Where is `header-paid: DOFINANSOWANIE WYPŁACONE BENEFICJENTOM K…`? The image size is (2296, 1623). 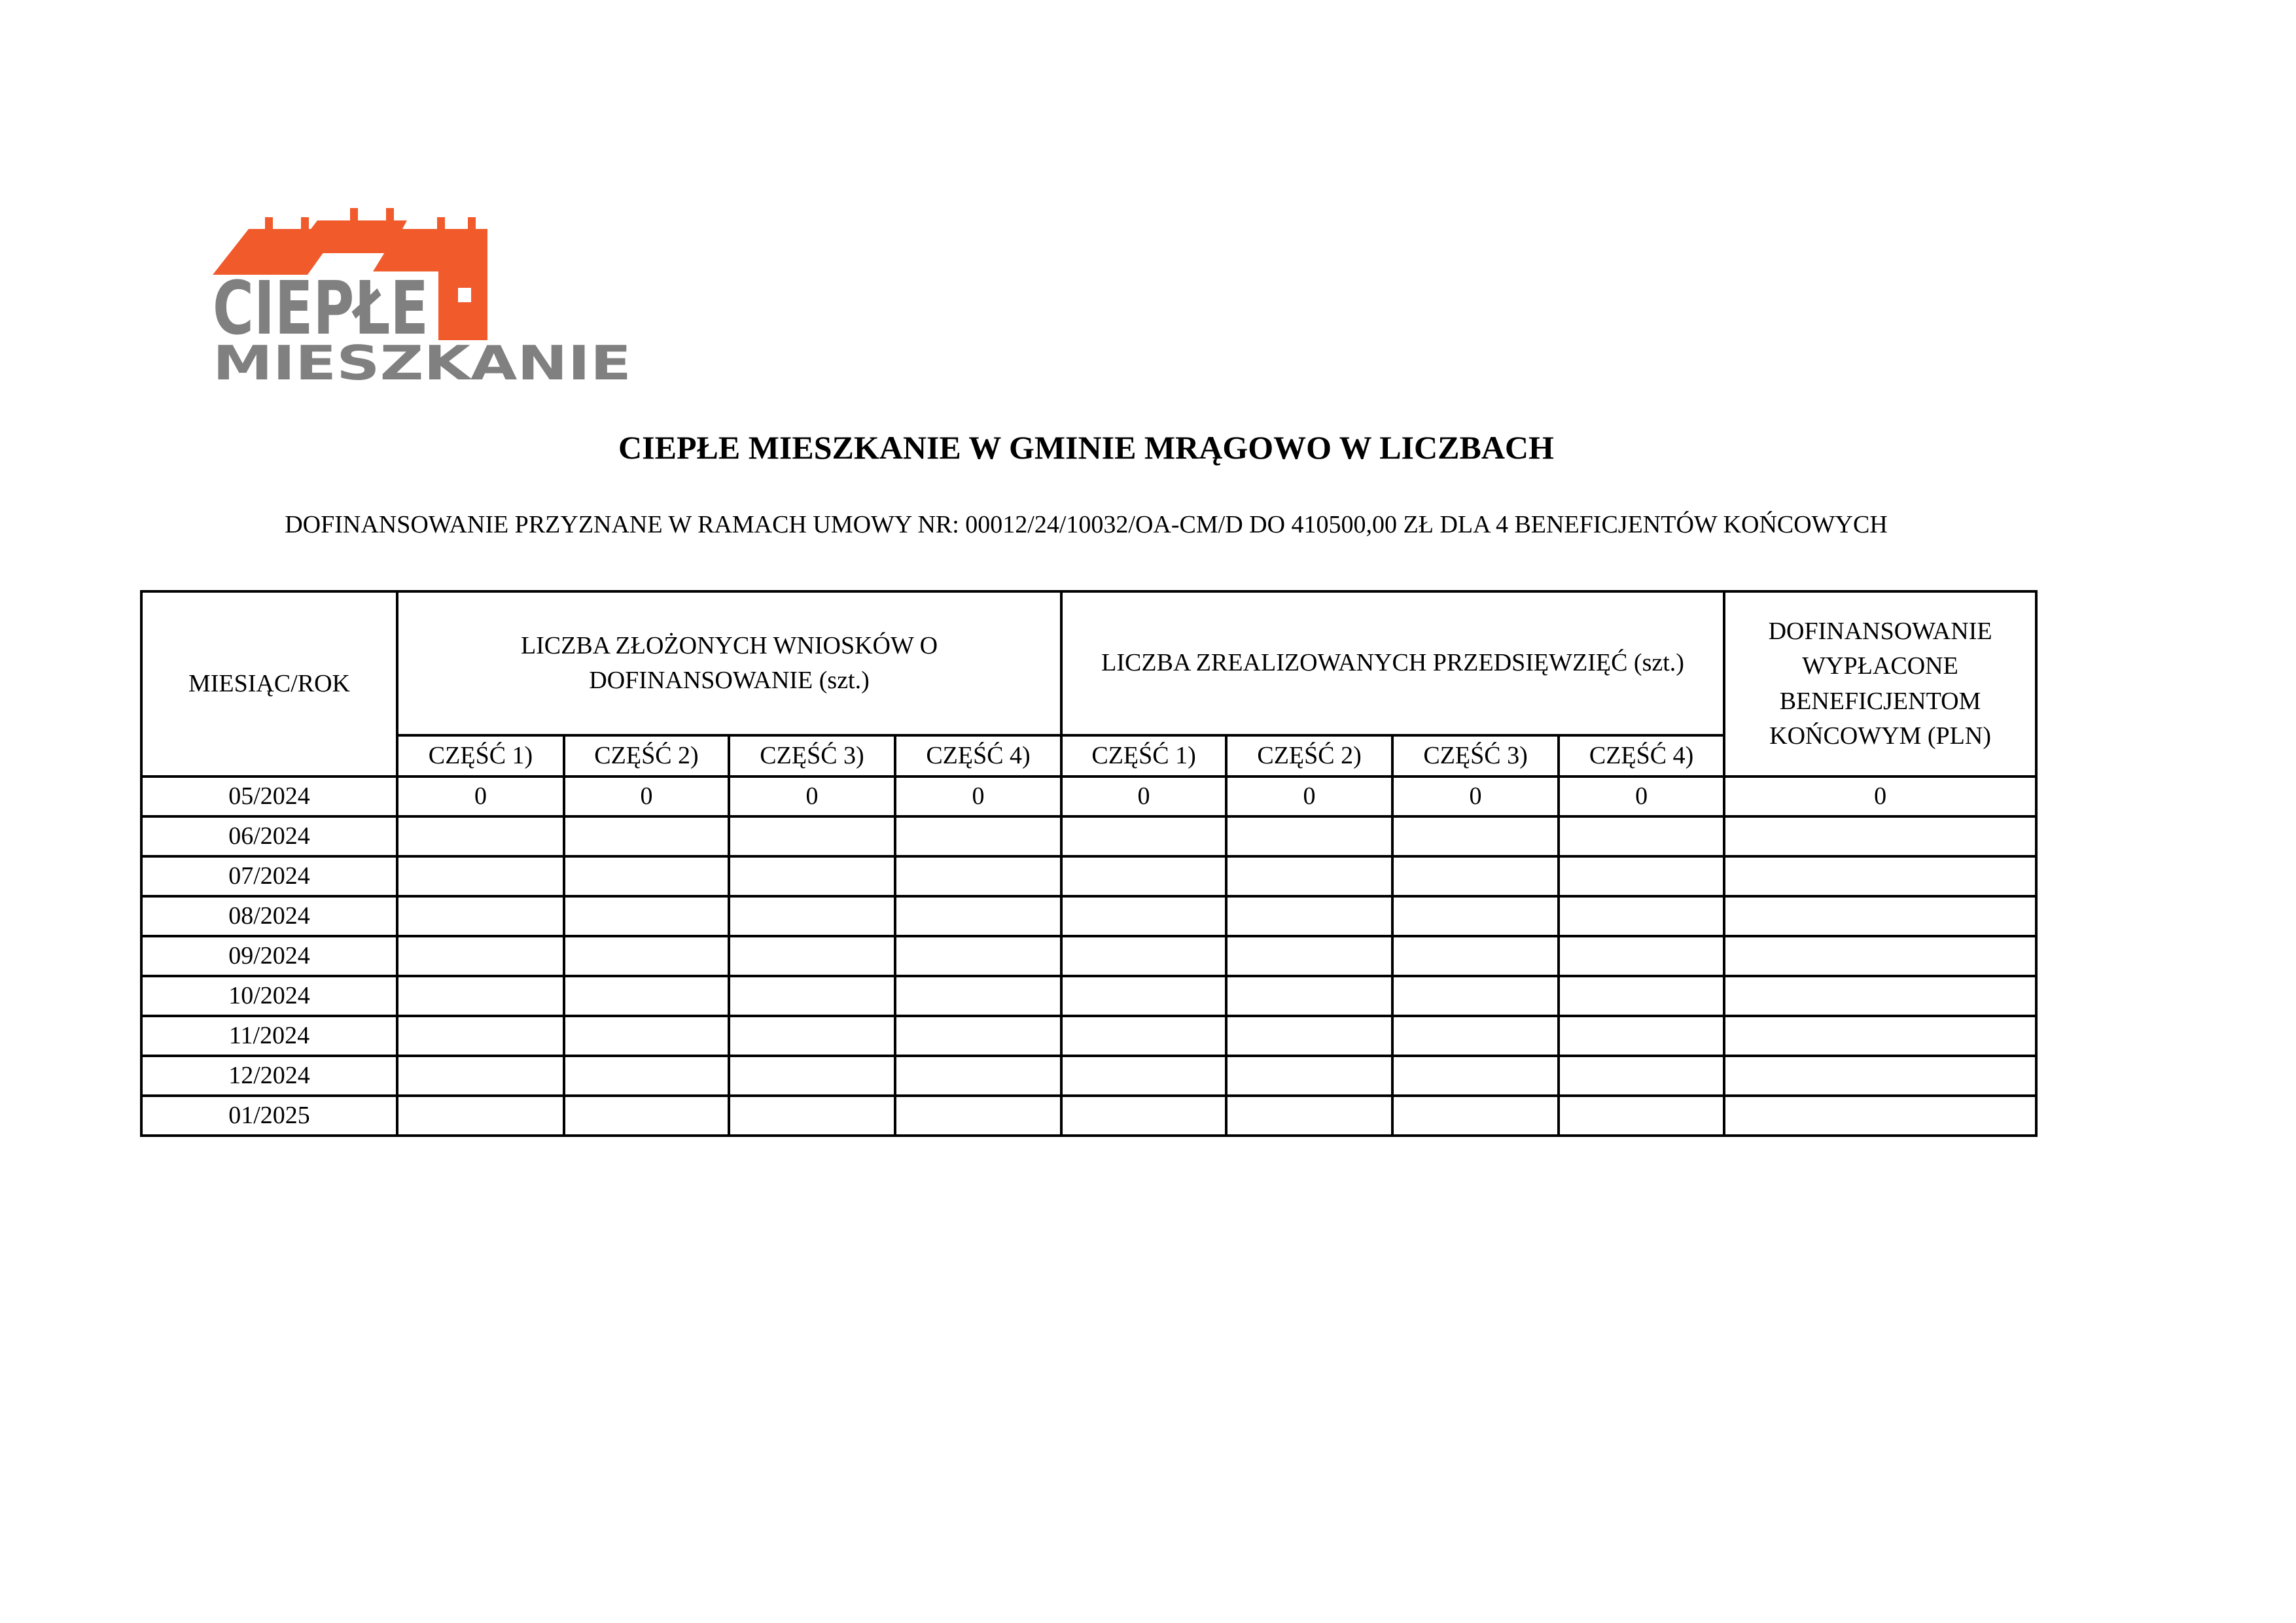
header-paid: DOFINANSOWANIE WYPŁACONE BENEFICJENTOM K… is located at coordinates (1880, 684).